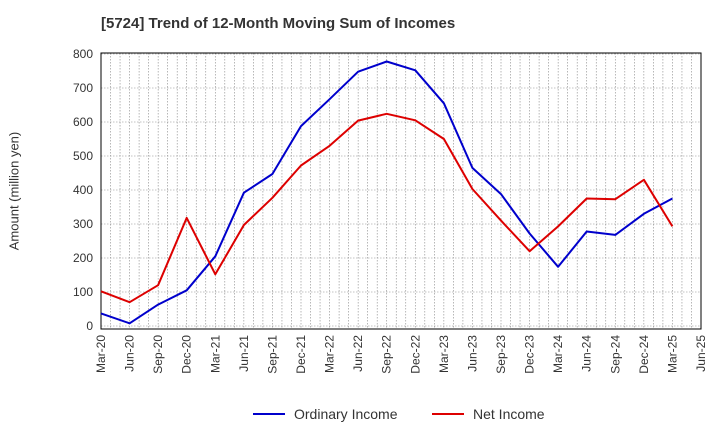 The height and width of the screenshot is (440, 720). I want to click on x-tick-label: Mar-23, so click(444, 354).